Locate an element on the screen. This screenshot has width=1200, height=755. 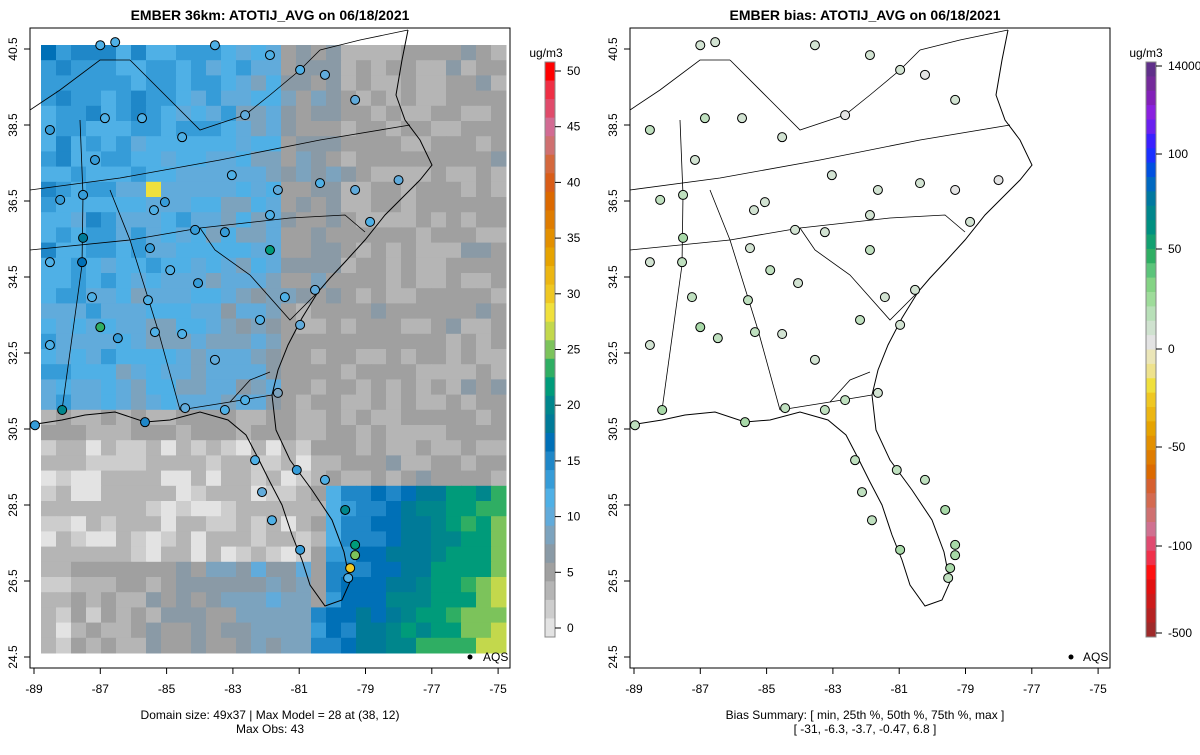
right-plot-title: EMBER bias: ATOTIJ_AVG on 06/18/2021 is located at coordinates (864, 15).